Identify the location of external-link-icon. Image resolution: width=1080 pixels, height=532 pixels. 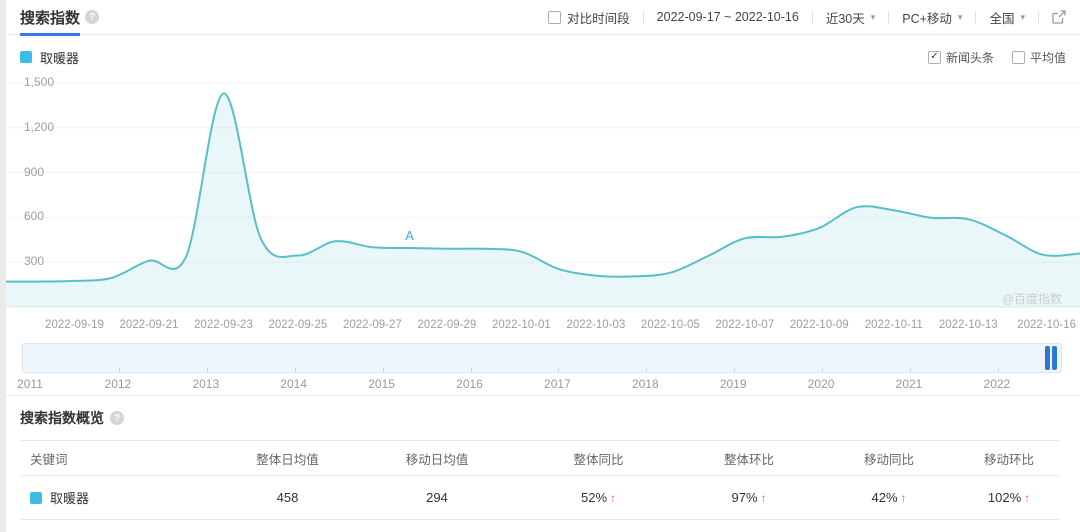
(1059, 17).